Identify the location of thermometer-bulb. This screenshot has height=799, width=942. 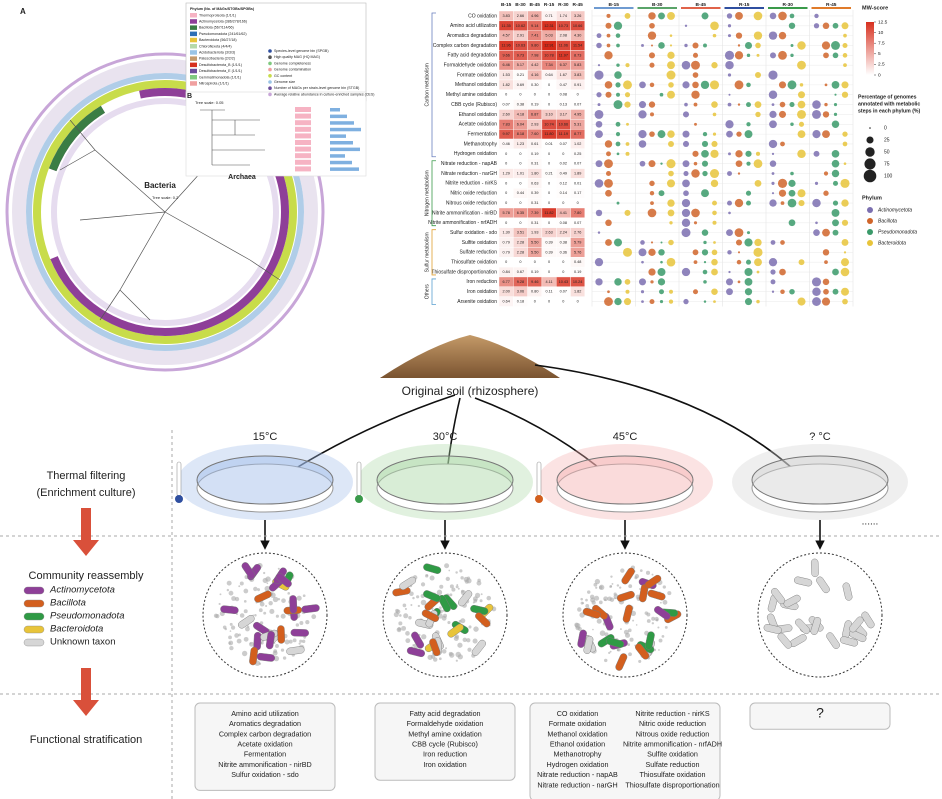
(539, 499).